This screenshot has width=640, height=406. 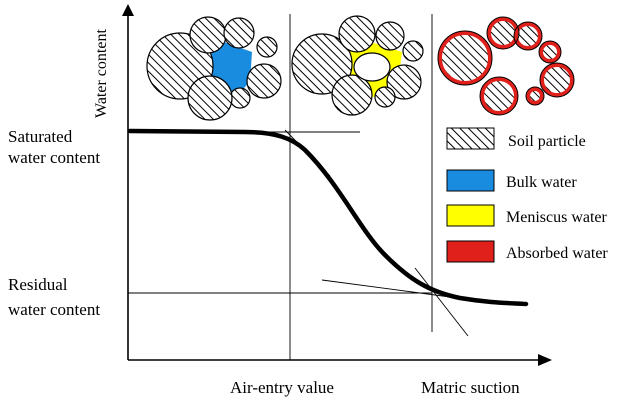 I want to click on legend-label-meniscus-water: Meniscus water, so click(x=557, y=217).